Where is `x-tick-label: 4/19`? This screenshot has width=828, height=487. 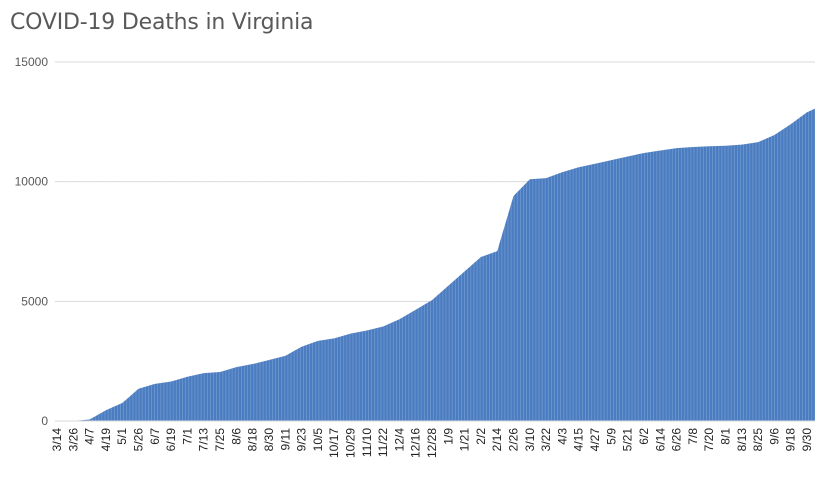 x-tick-label: 4/19 is located at coordinates (106, 440).